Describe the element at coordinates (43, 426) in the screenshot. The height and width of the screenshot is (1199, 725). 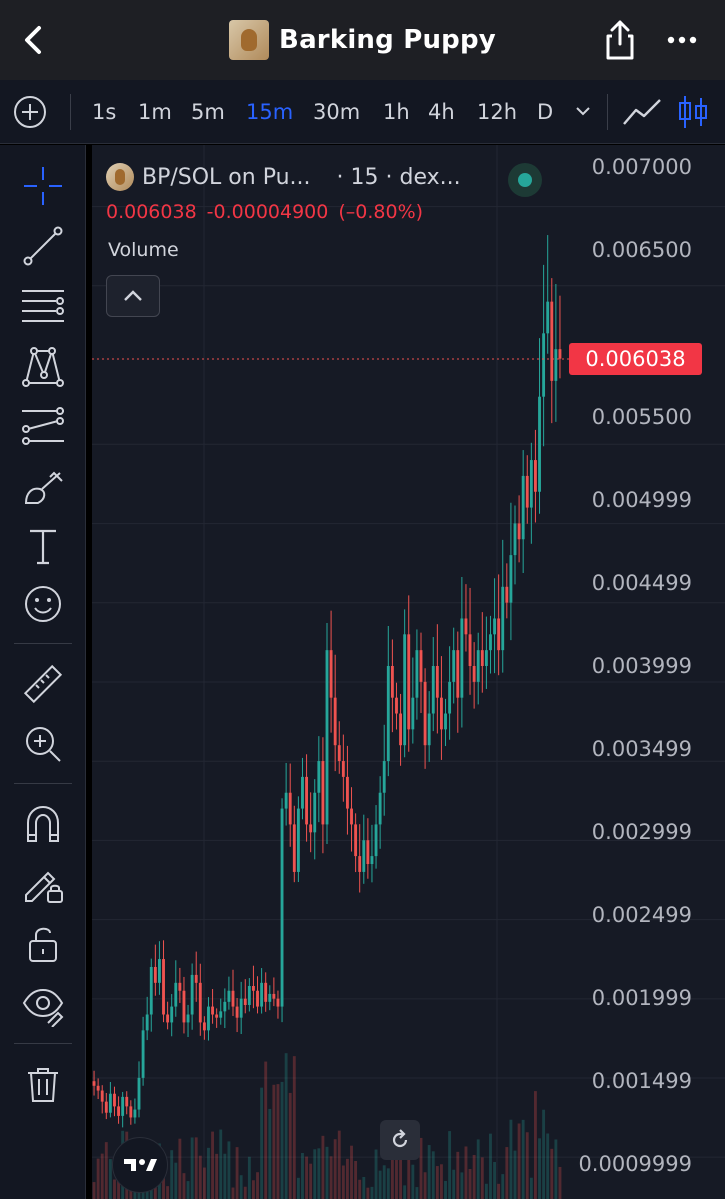
I see `prediction-tool` at that location.